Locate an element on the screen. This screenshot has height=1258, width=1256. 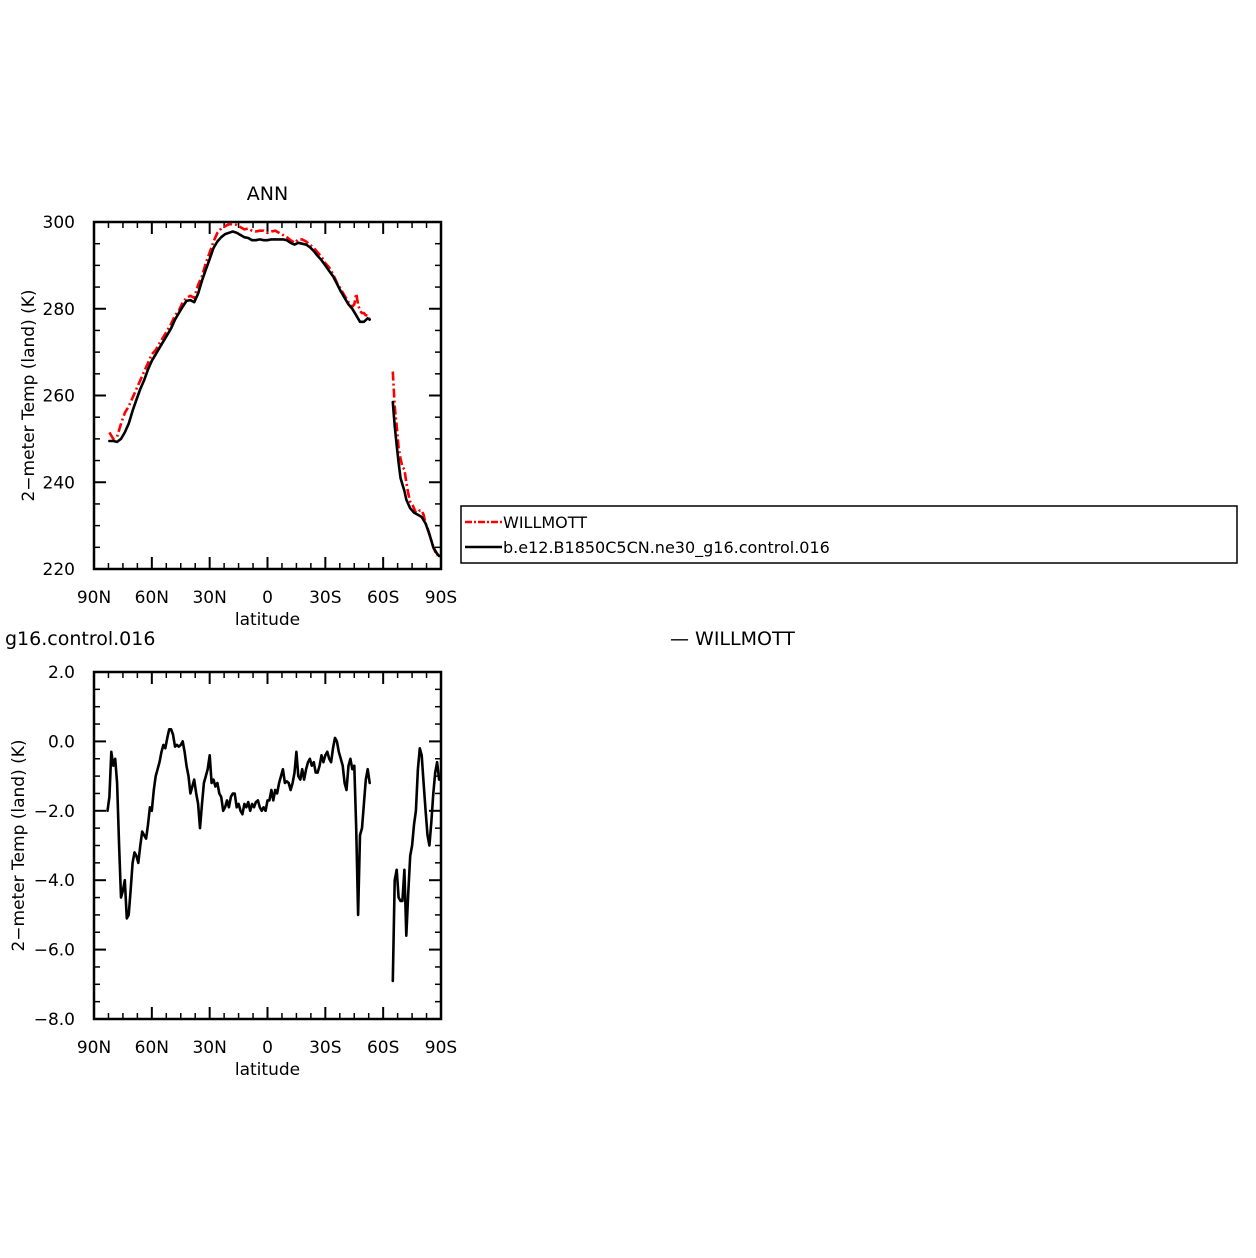
lower-panel-title-fragment: g16.control.016 is located at coordinates (80, 639).